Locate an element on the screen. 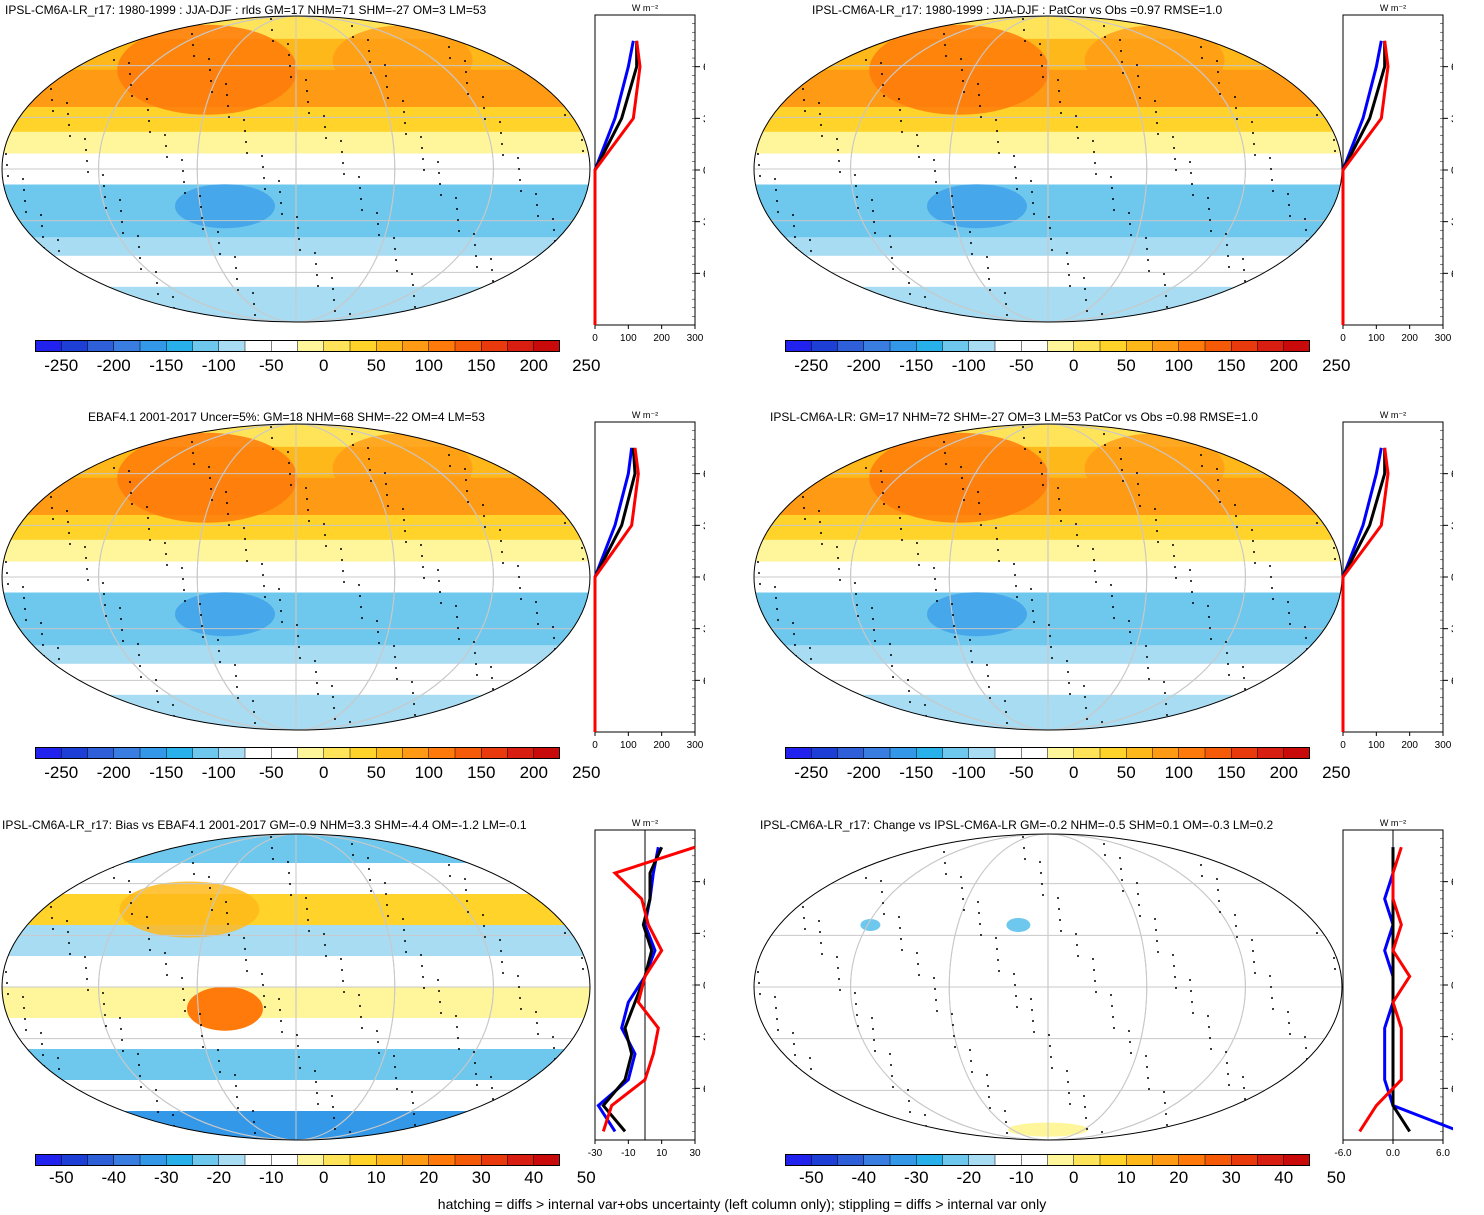 The width and height of the screenshot is (1484, 1215). profile-lat-label: 60S is located at coordinates (704, 274).